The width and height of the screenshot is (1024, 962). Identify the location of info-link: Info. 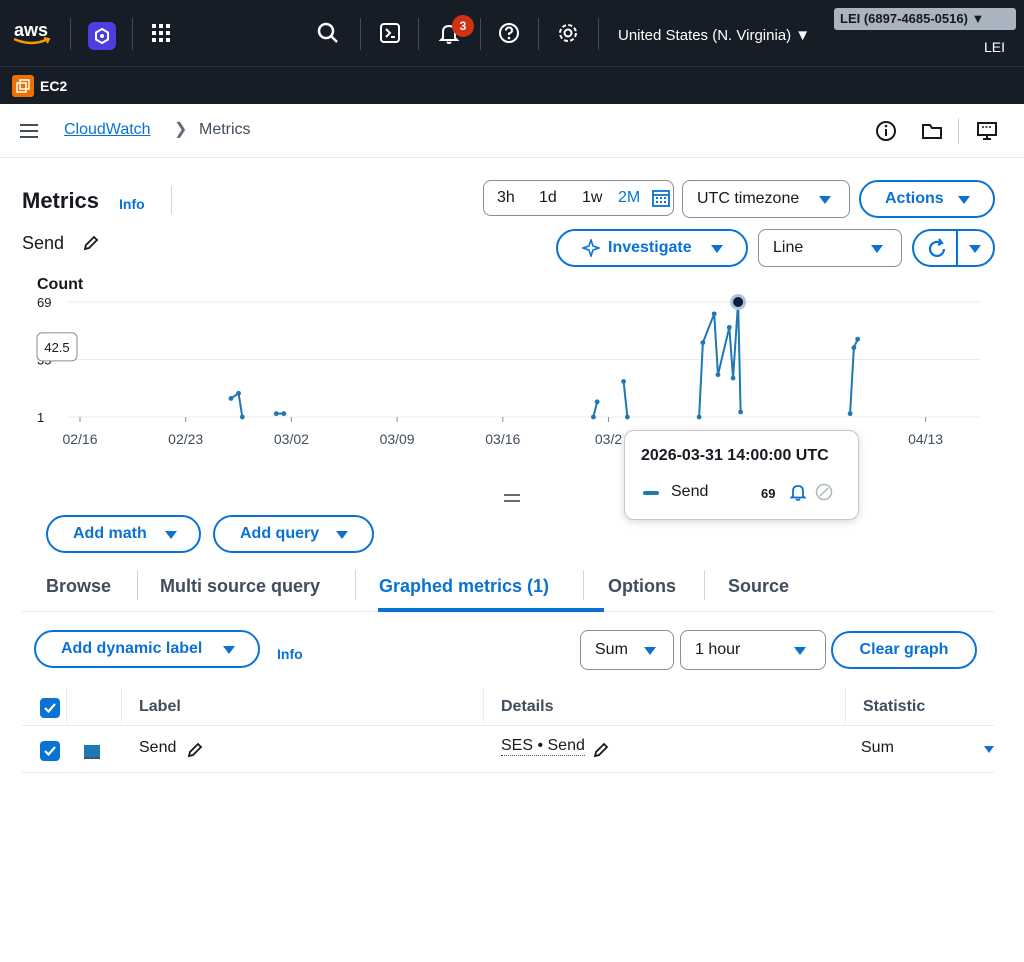
(132, 204).